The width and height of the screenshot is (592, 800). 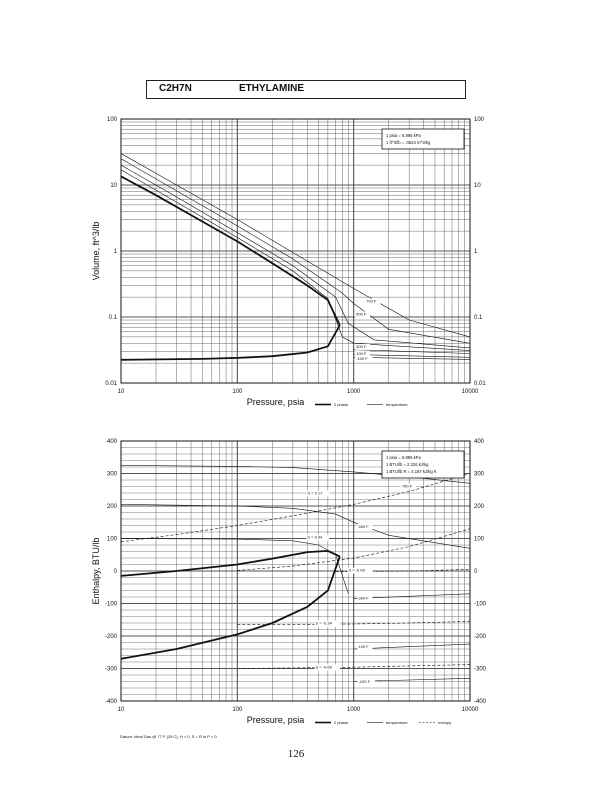 What do you see at coordinates (315, 537) in the screenshot?
I see `curve-annotation: S = 0.04` at bounding box center [315, 537].